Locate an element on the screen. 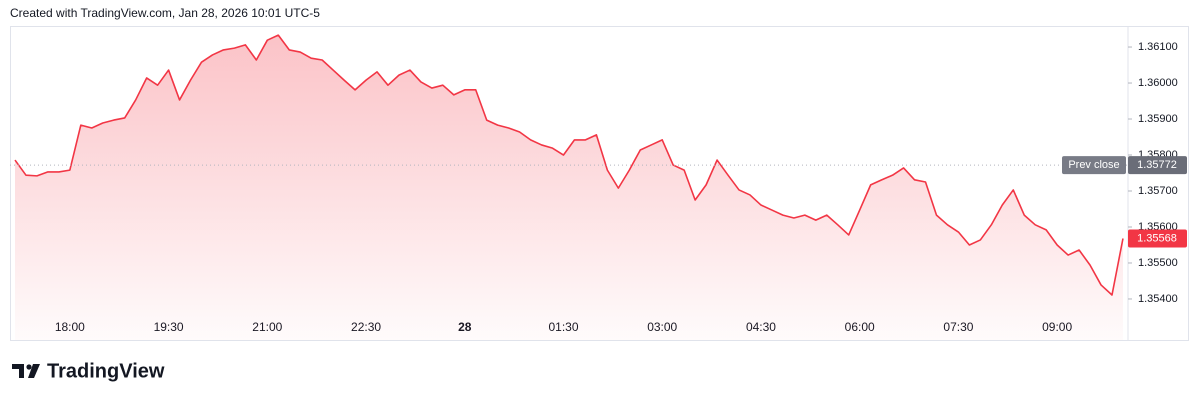 Image resolution: width=1200 pixels, height=406 pixels. logo-dot is located at coordinates (29, 367).